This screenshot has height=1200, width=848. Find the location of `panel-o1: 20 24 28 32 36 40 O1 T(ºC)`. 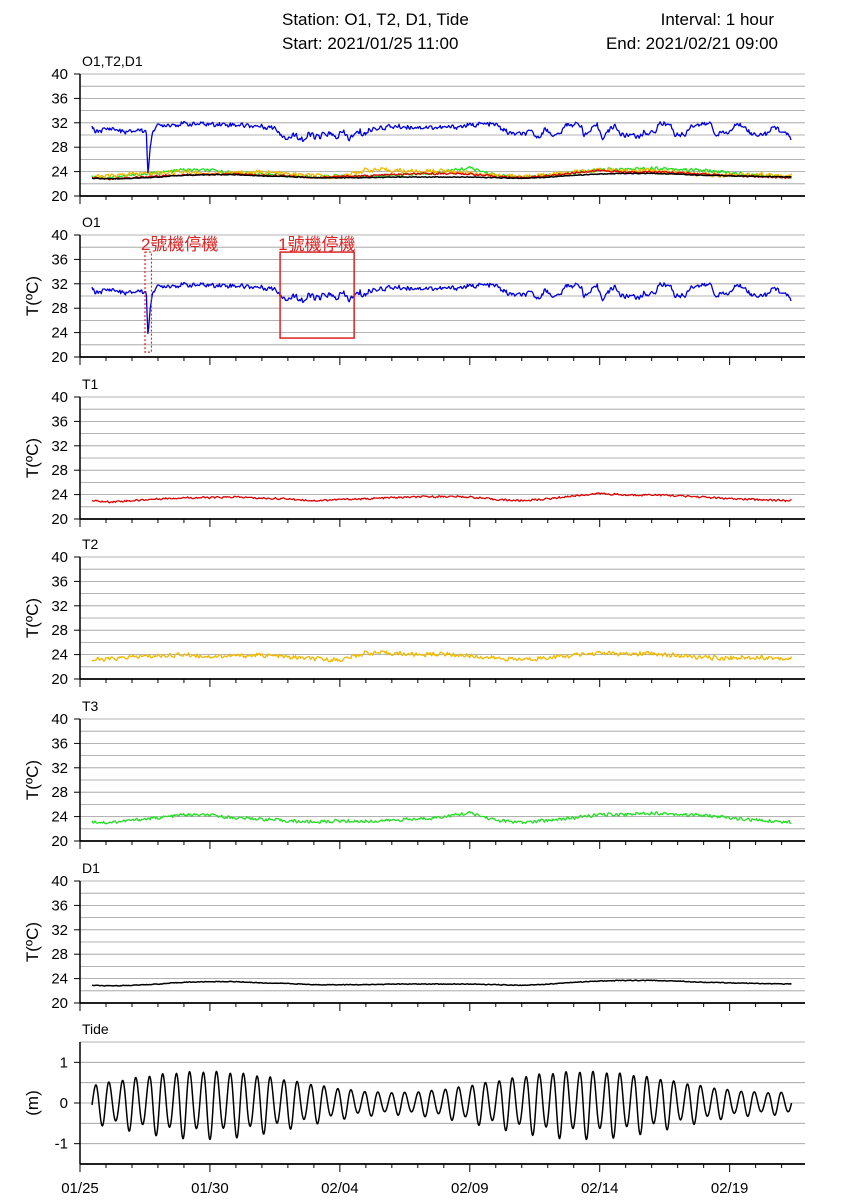

panel-o1: 20 24 28 32 36 40 O1 T(ºC) is located at coordinates (414, 290).